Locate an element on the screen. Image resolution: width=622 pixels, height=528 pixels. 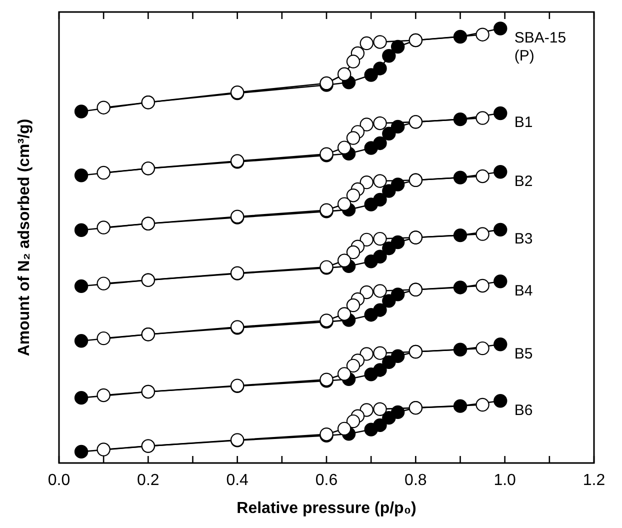
x-axis-title: Relative pressure (p/p₀) is located at coordinates (326, 508).